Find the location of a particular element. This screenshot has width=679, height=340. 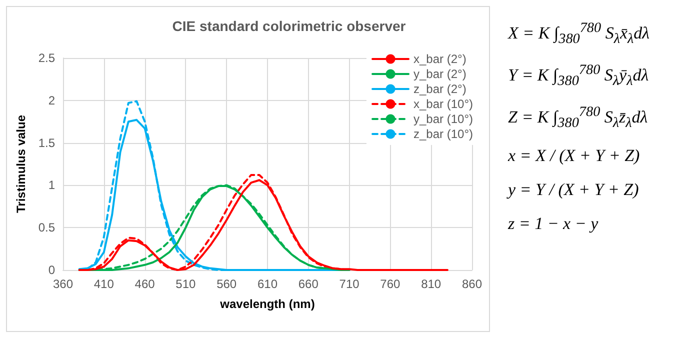

chart-title: CIE standard colorimetric observer is located at coordinates (289, 26).